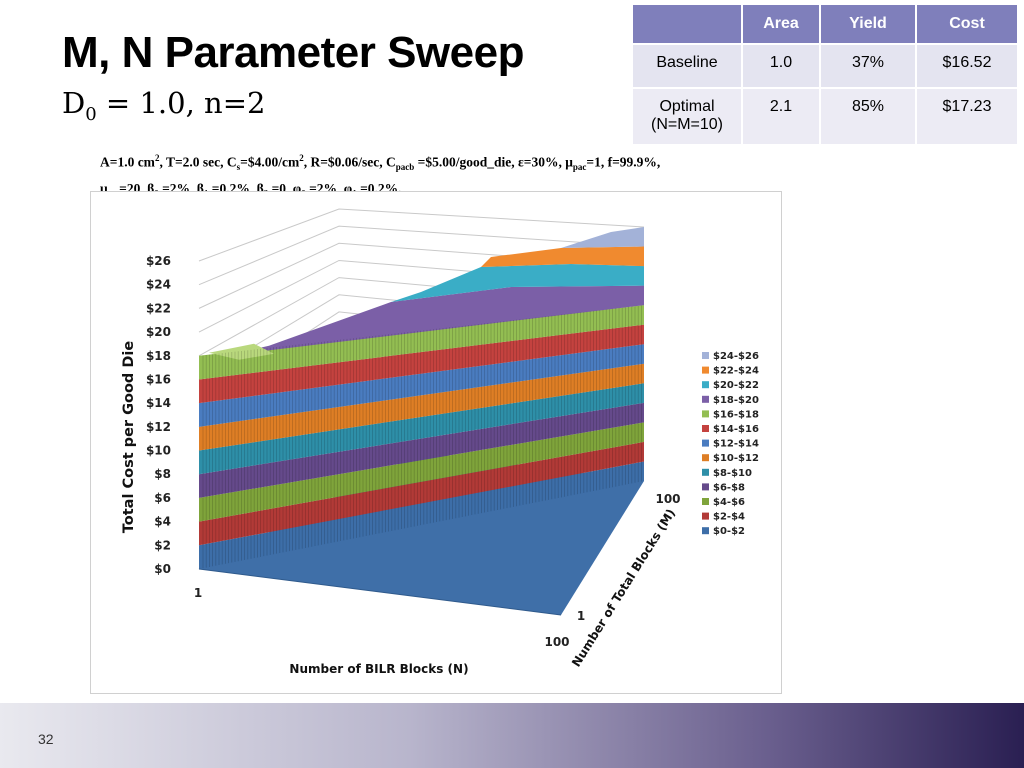 The height and width of the screenshot is (768, 1024). Describe the element at coordinates (687, 66) in the screenshot. I see `row-label: Baseline` at that location.